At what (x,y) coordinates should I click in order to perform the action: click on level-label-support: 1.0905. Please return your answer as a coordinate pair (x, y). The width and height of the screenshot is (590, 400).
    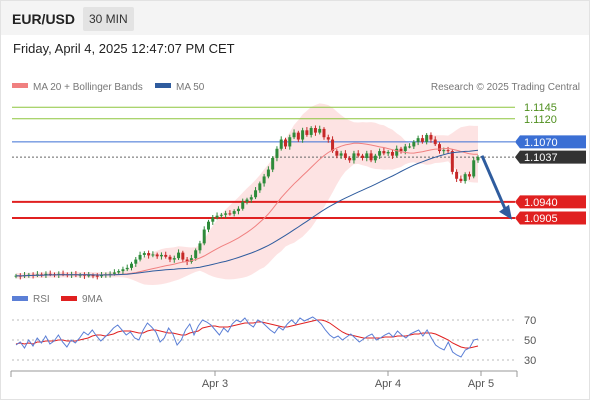
    Looking at the image, I should click on (541, 219).